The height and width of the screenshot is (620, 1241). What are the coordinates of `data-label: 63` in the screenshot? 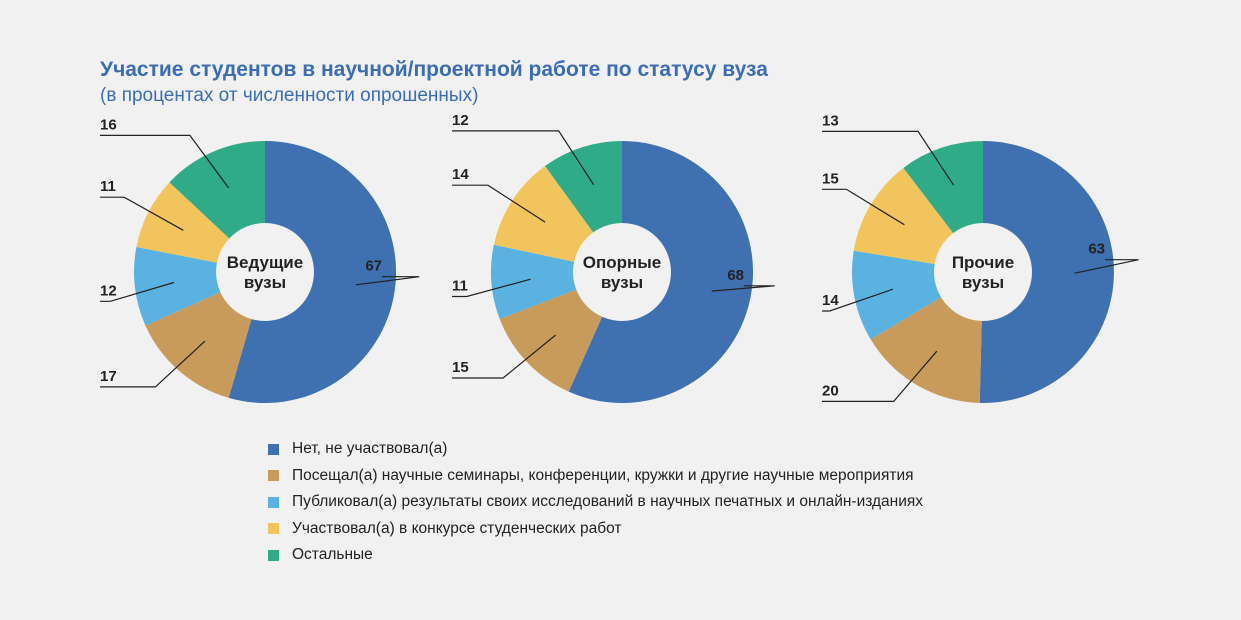 It's located at (1096, 249).